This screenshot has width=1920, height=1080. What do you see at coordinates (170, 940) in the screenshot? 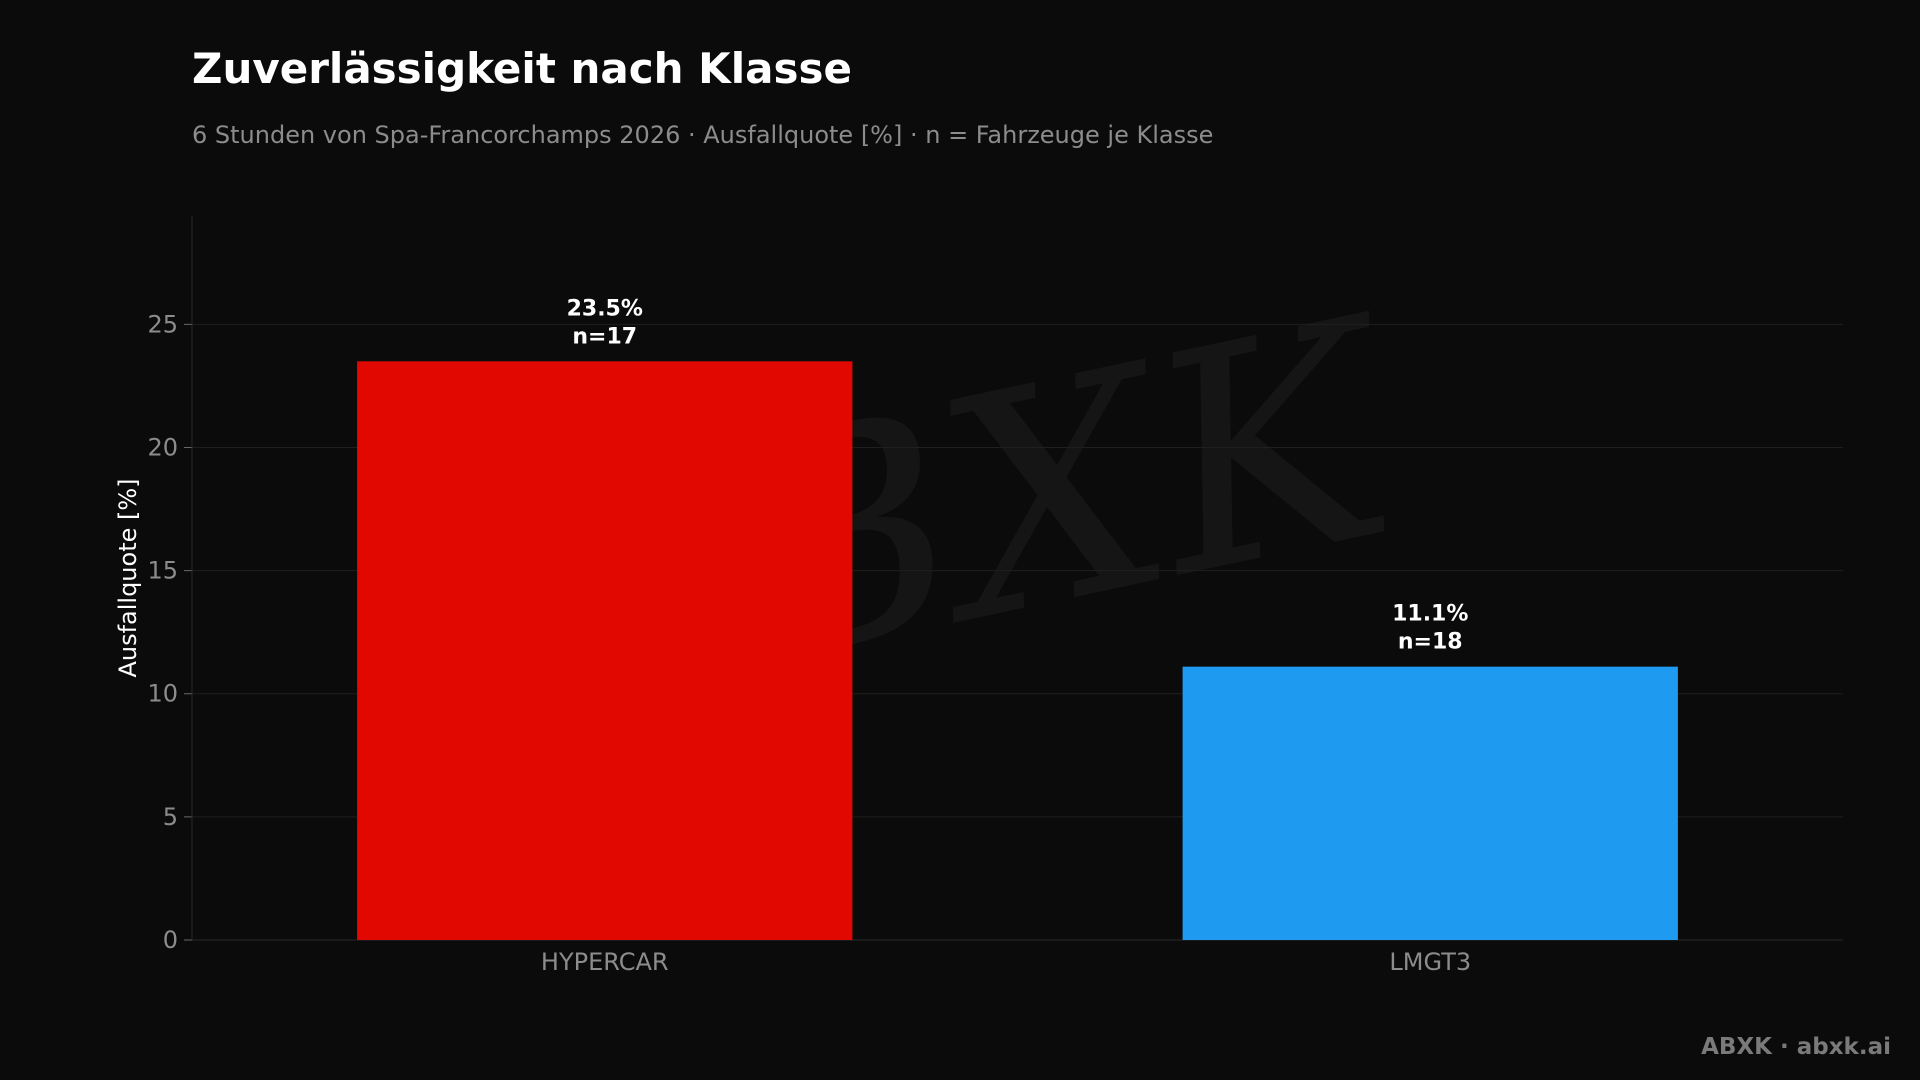
I see `y-tick-label: 0` at bounding box center [170, 940].